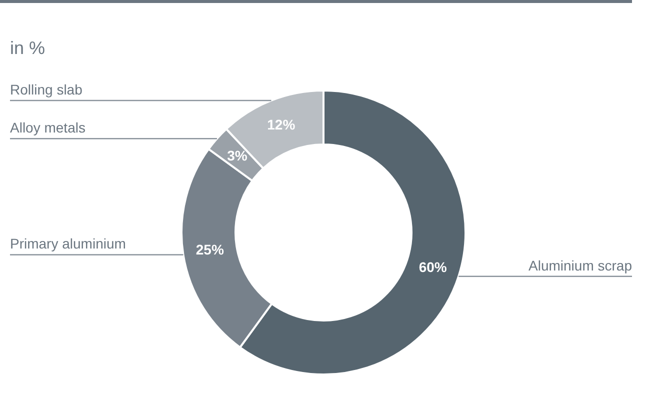 Image resolution: width=647 pixels, height=401 pixels. What do you see at coordinates (68, 244) in the screenshot?
I see `slice-label: Primary aluminium` at bounding box center [68, 244].